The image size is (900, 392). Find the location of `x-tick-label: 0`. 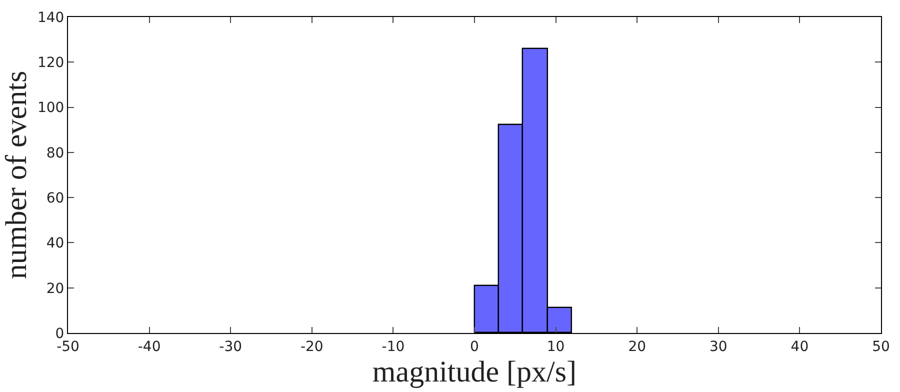

x-tick-label: 0 is located at coordinates (474, 346).